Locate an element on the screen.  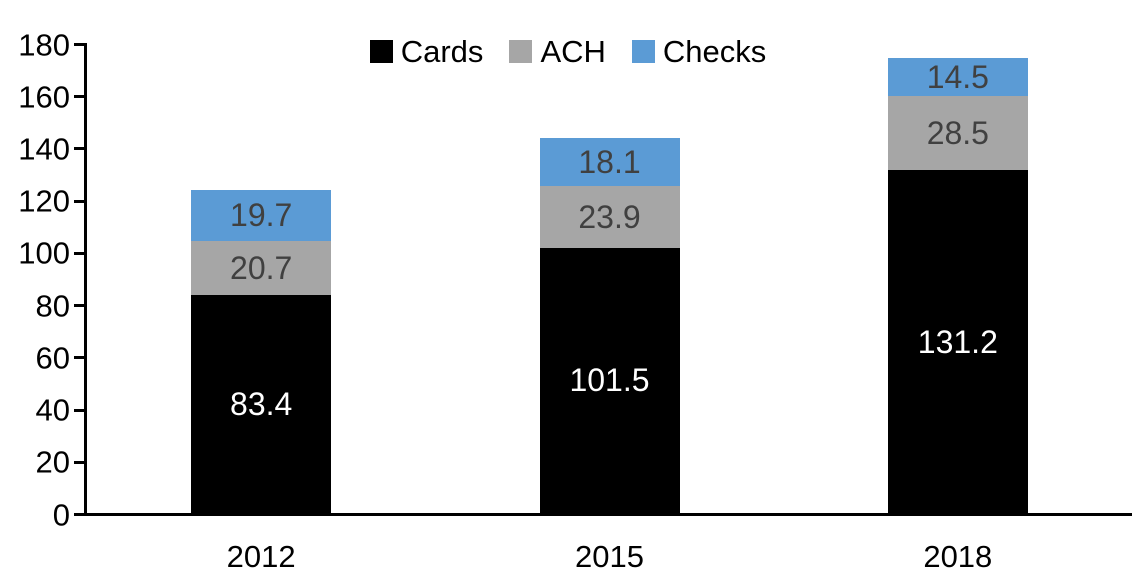
y-axis-line is located at coordinates (85, 279).